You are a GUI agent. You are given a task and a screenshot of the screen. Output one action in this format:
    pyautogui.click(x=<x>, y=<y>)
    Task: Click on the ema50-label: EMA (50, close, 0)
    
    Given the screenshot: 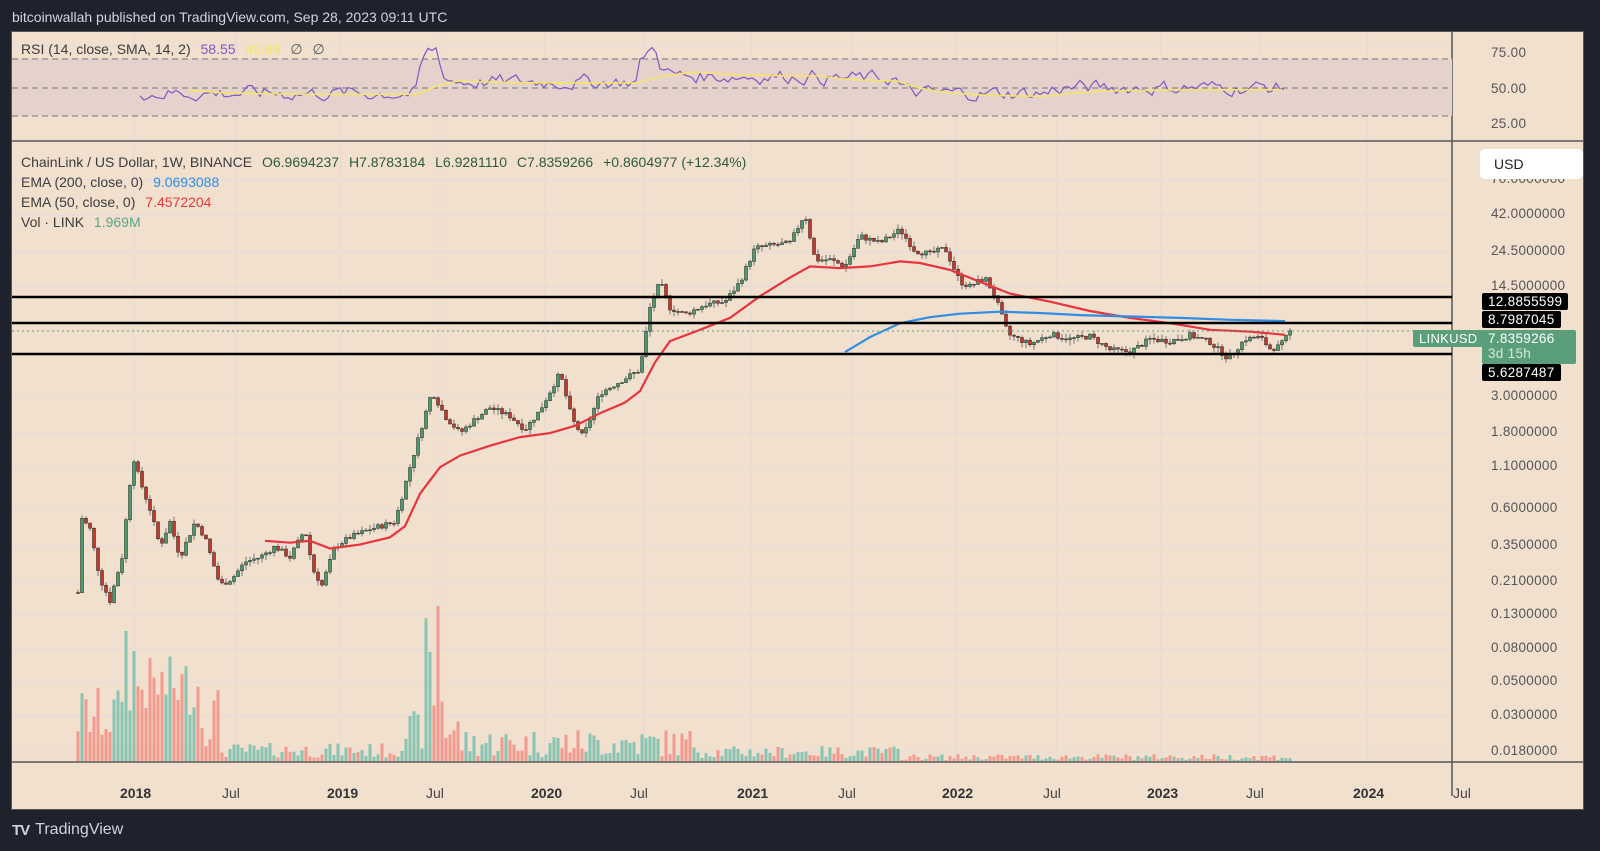 What is the action you would take?
    pyautogui.click(x=78, y=202)
    